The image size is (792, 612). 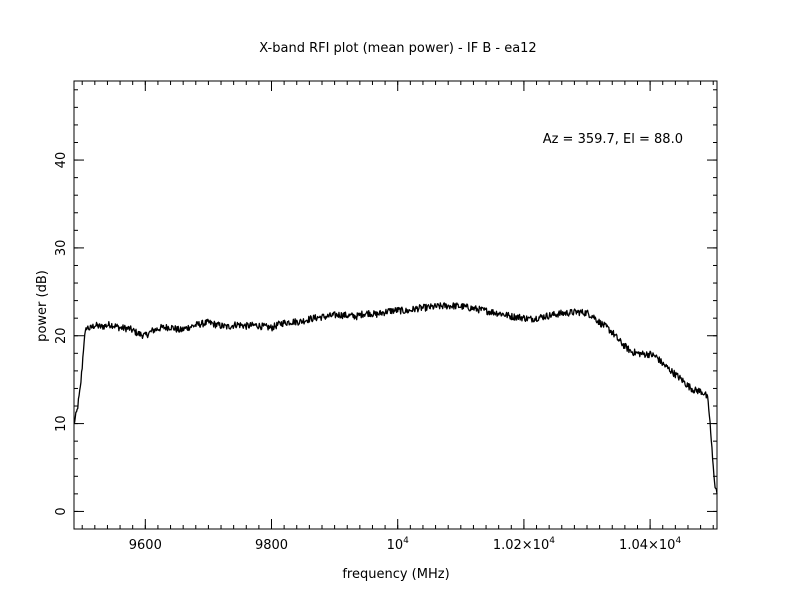 I want to click on y-tick-label: 40, so click(x=61, y=160).